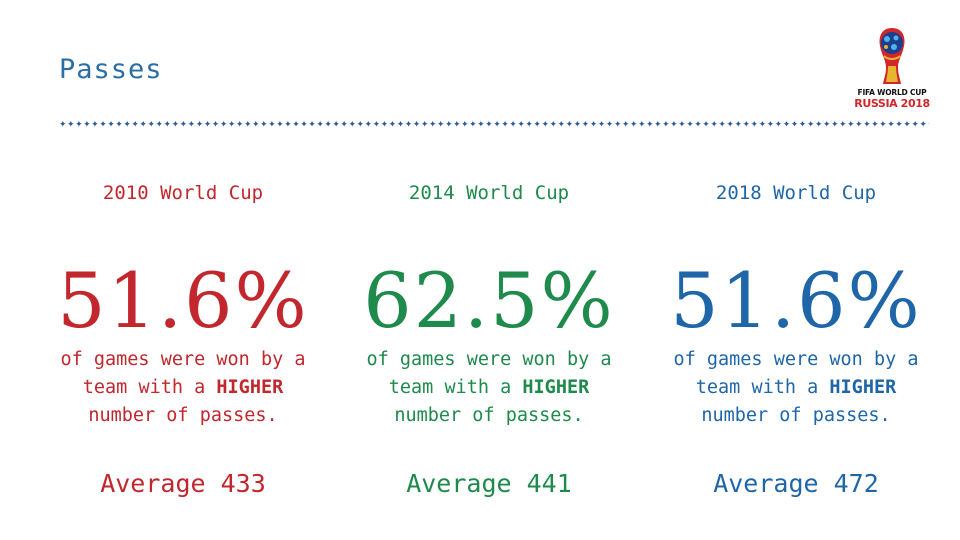 The image size is (960, 540). Describe the element at coordinates (111, 69) in the screenshot. I see `page-title: Passes` at that location.